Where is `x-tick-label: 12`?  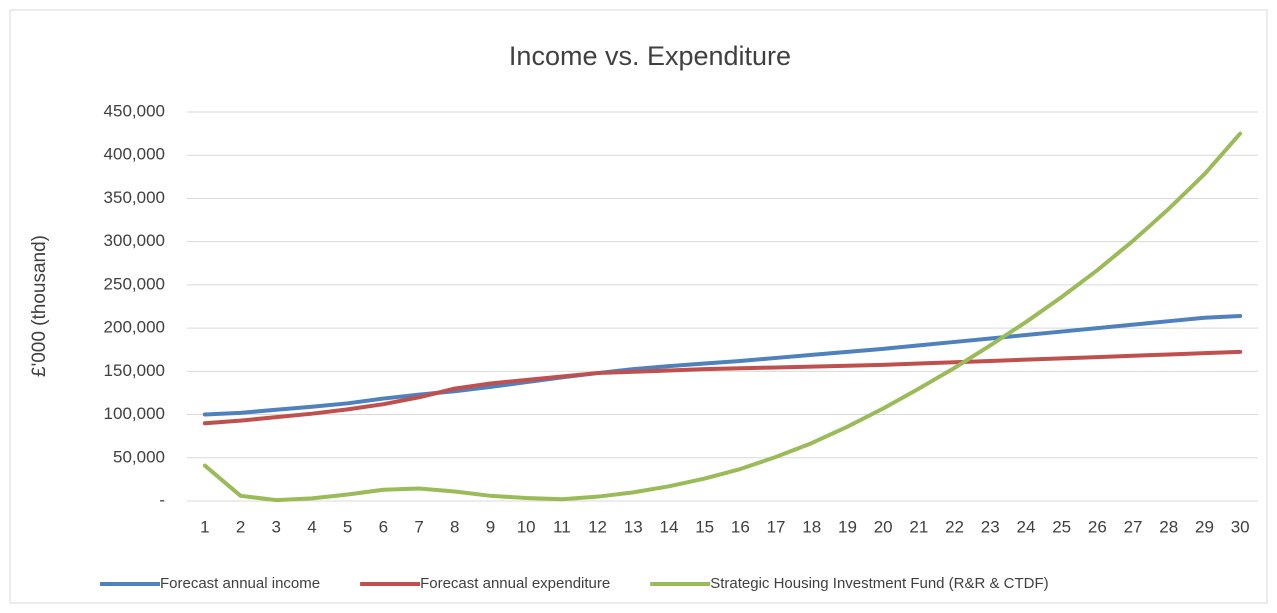 x-tick-label: 12 is located at coordinates (597, 526).